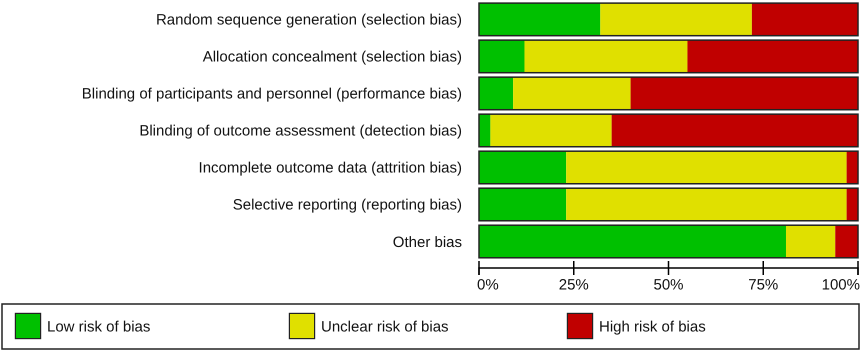 The height and width of the screenshot is (351, 863). What do you see at coordinates (841, 285) in the screenshot?
I see `x-tick-label: 100%` at bounding box center [841, 285].